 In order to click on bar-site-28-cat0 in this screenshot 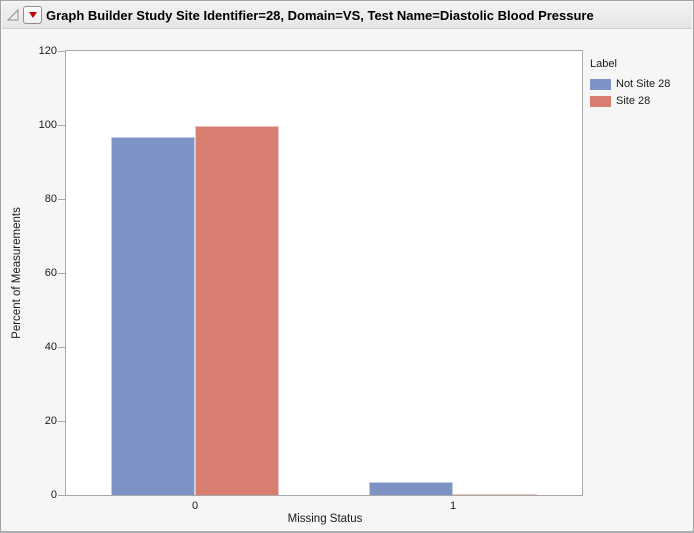, I will do `click(237, 310)`.